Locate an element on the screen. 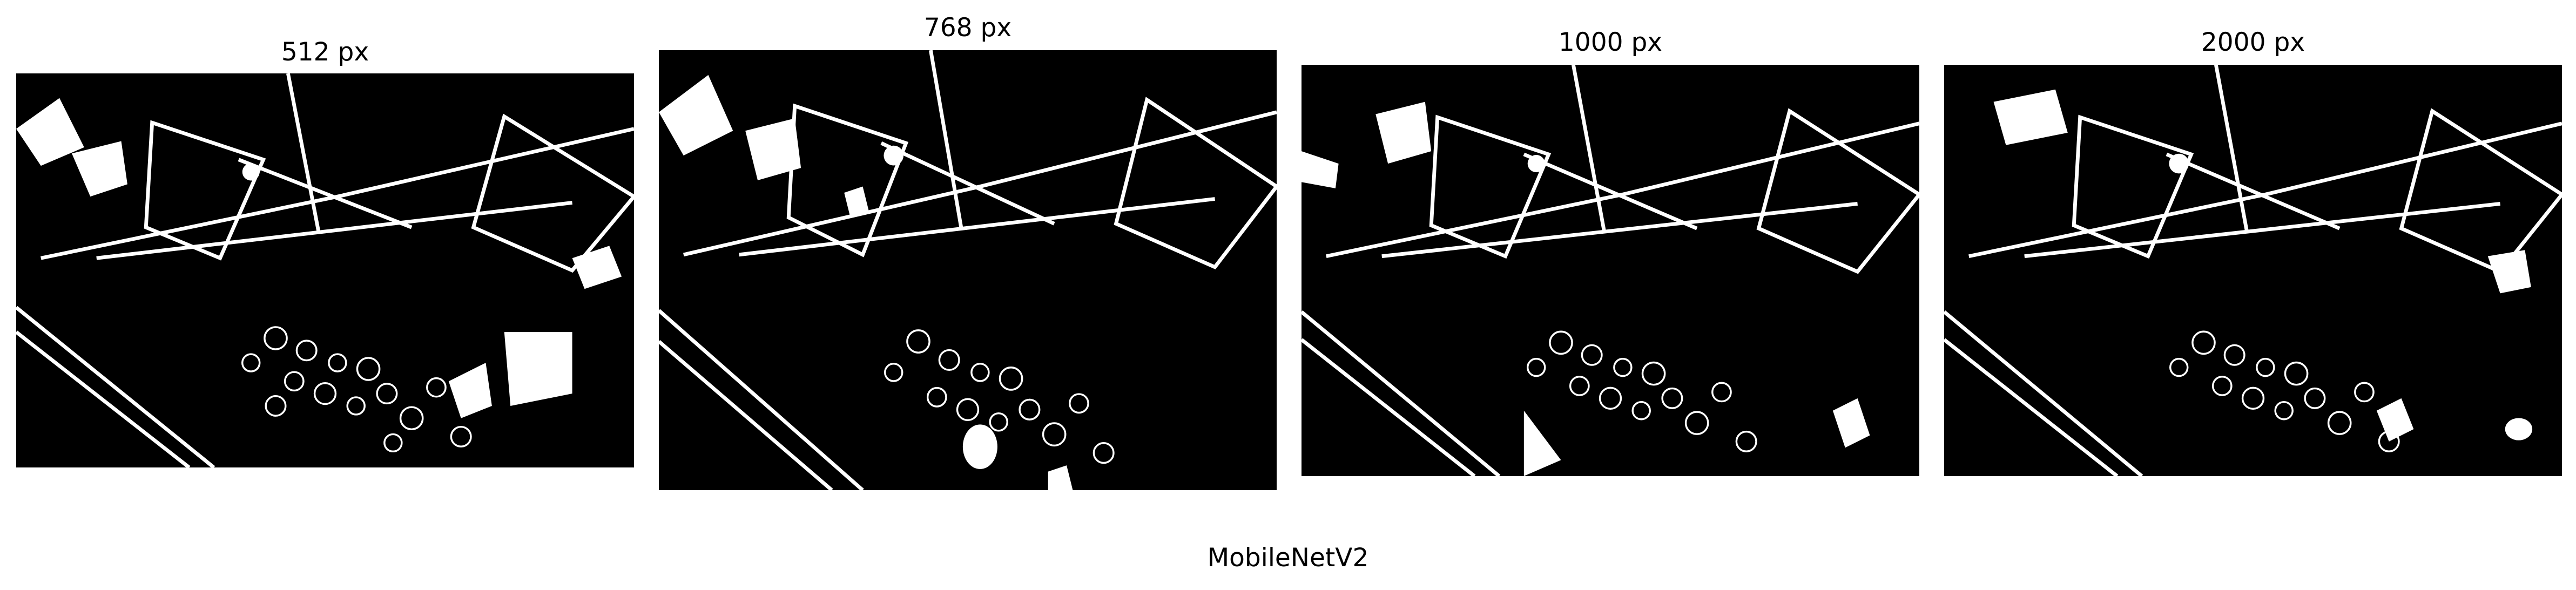 The width and height of the screenshot is (2576, 590). panel-title-1000: 1000 px is located at coordinates (1610, 42).